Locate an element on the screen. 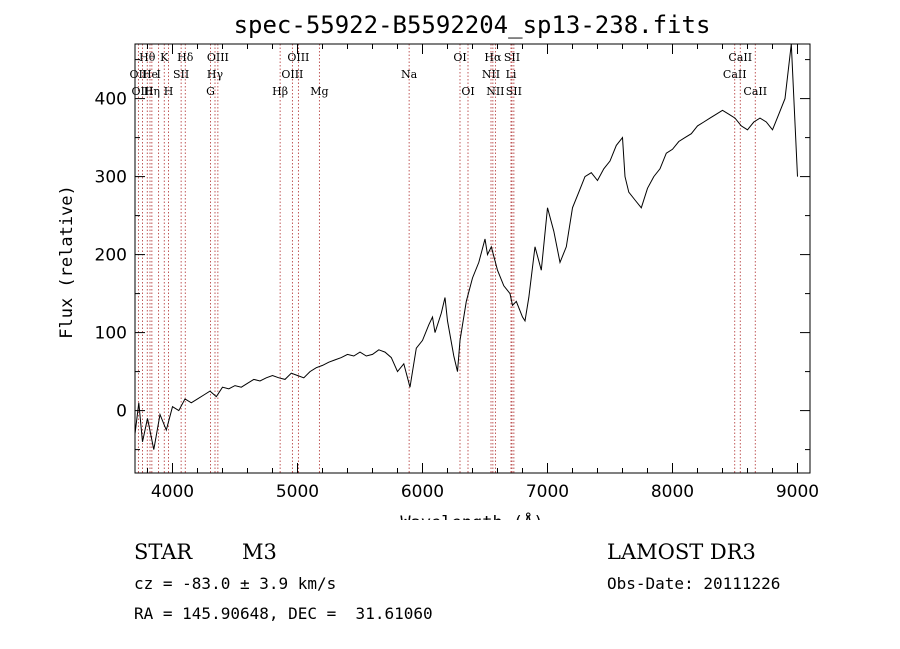 The height and width of the screenshot is (649, 900). x-tick-label: 4000 is located at coordinates (172, 492).